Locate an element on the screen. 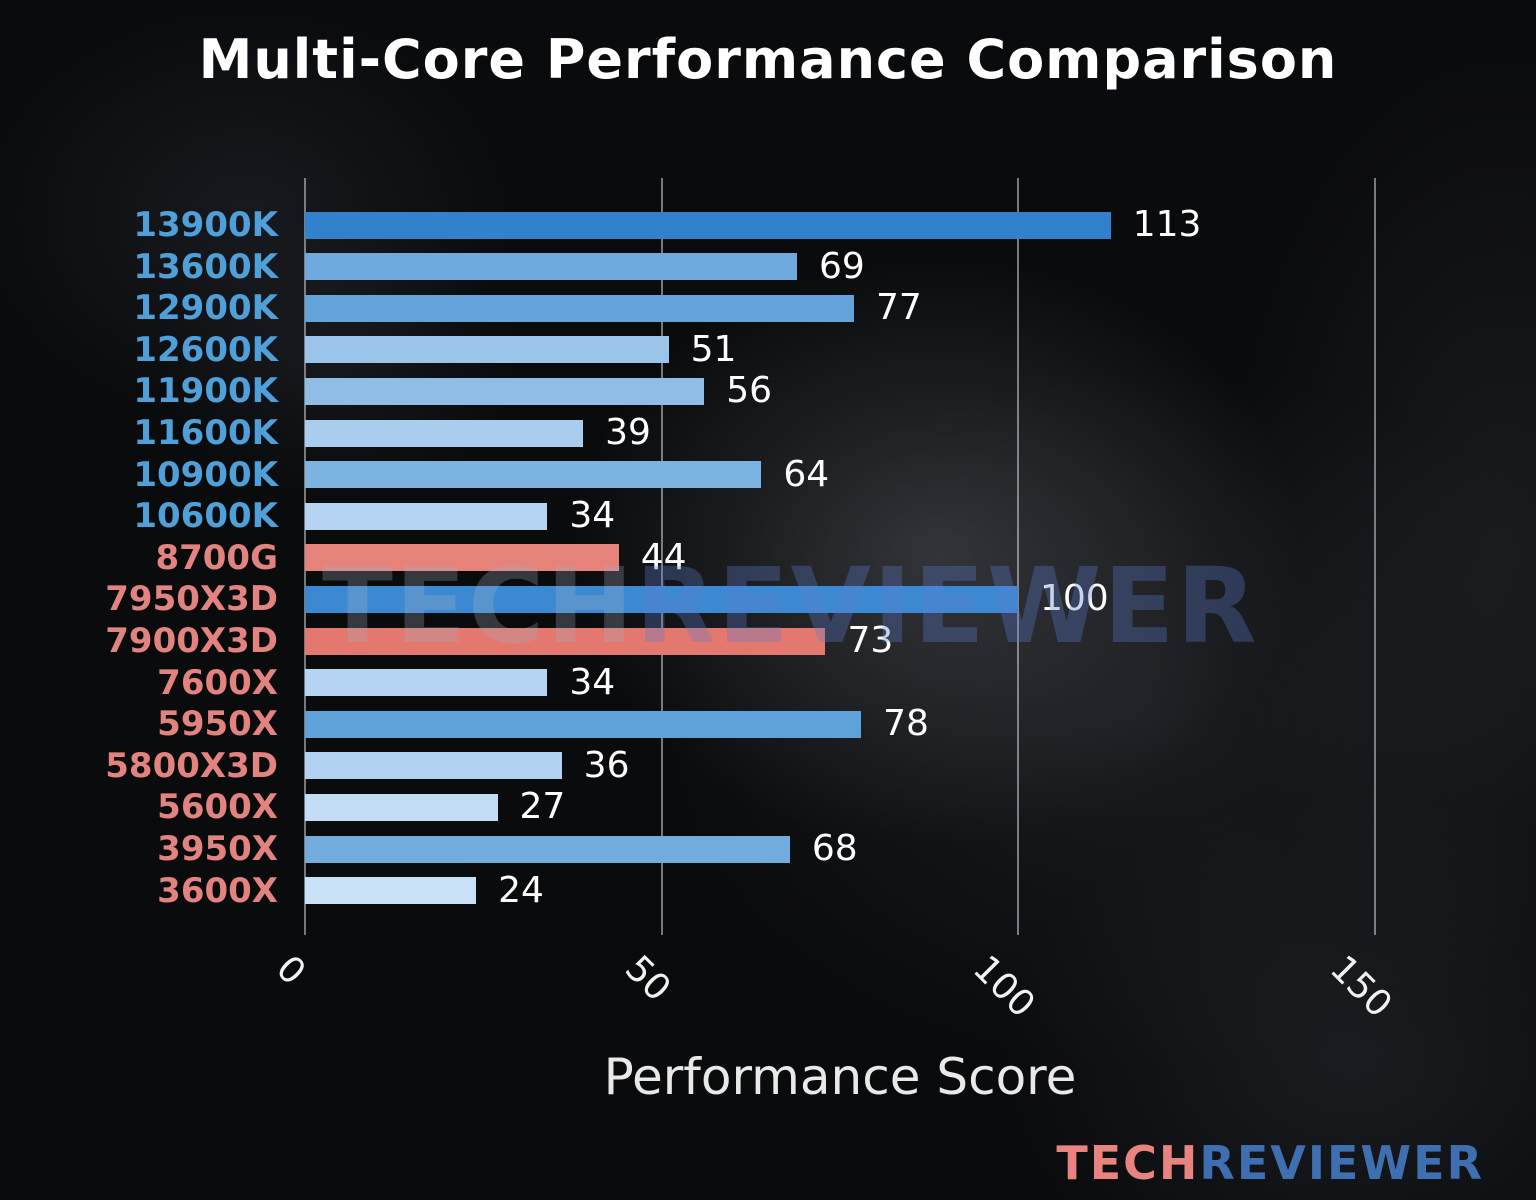  category-label: 11900K is located at coordinates (205, 391).